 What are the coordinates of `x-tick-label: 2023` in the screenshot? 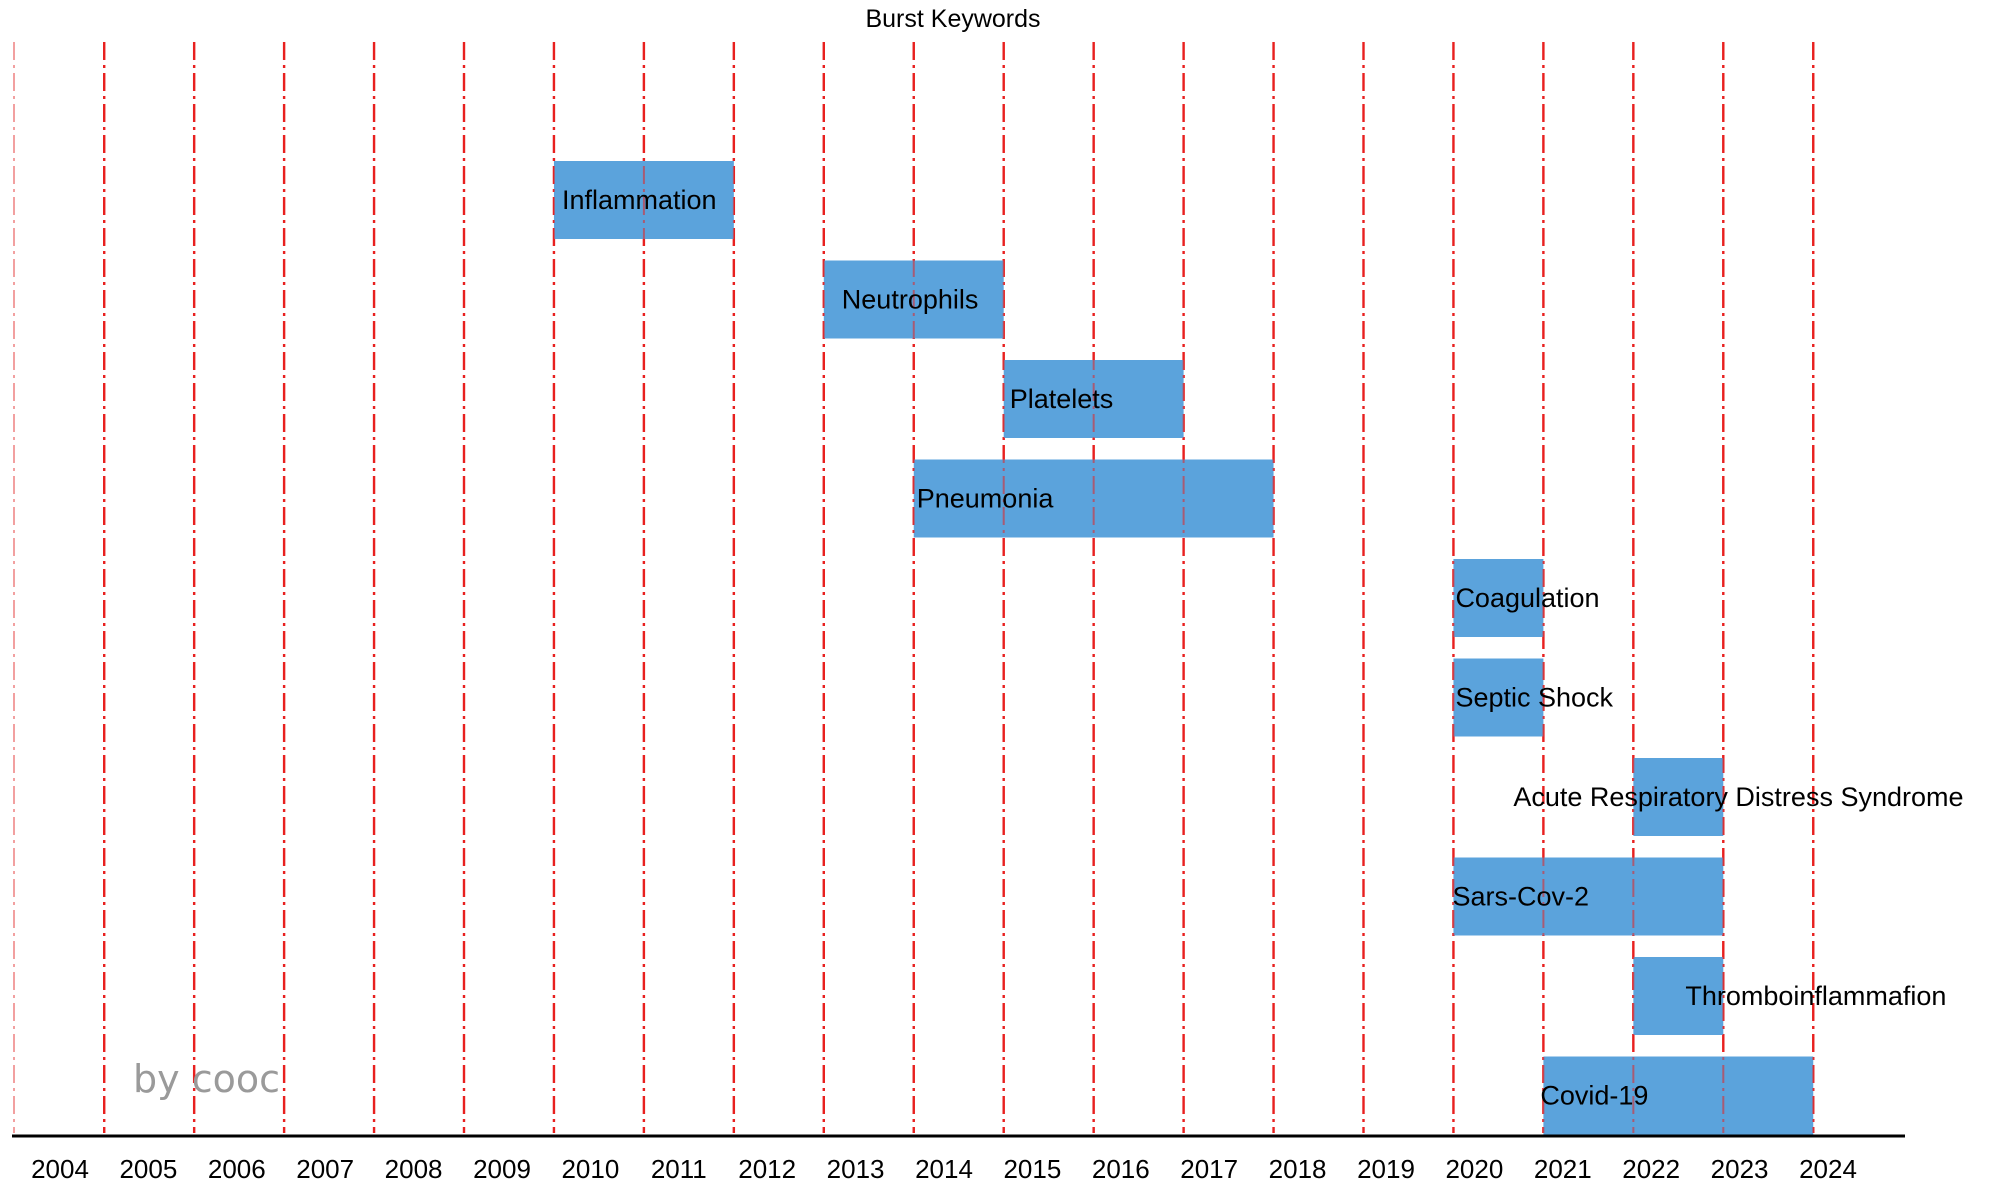 It's located at (1740, 1169).